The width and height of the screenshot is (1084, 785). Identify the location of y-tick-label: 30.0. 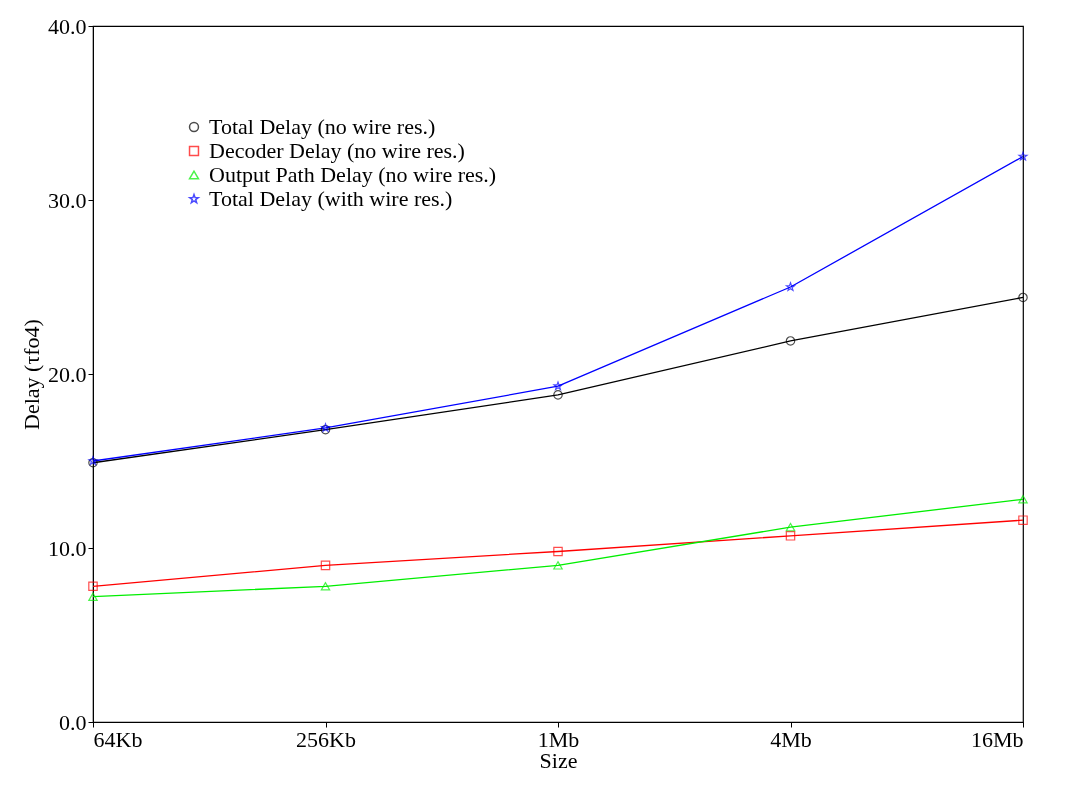
(67, 200).